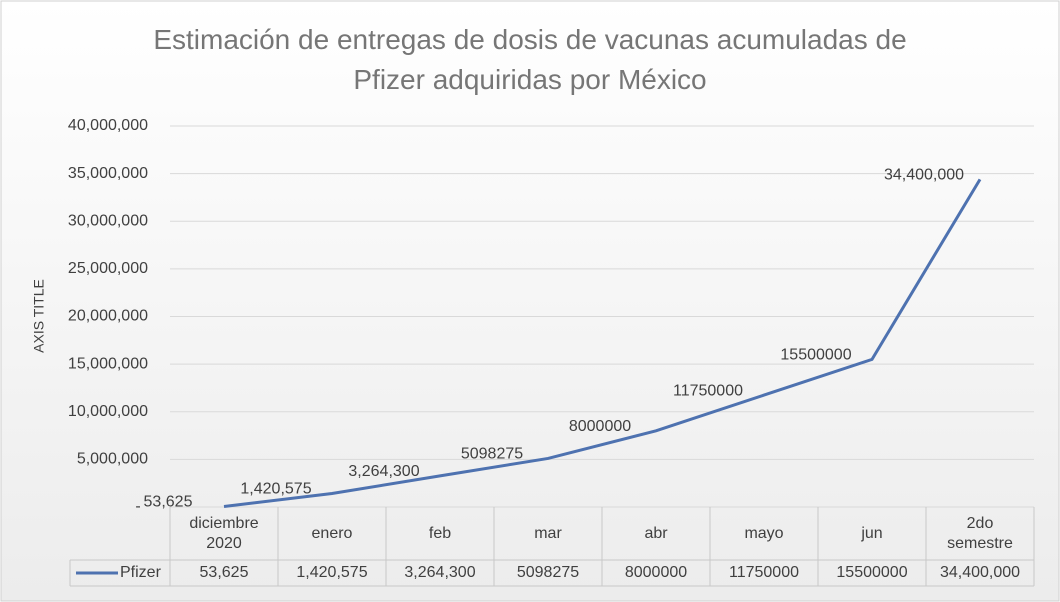 The image size is (1060, 602). What do you see at coordinates (383, 471) in the screenshot?
I see `data-label: 3,264,300` at bounding box center [383, 471].